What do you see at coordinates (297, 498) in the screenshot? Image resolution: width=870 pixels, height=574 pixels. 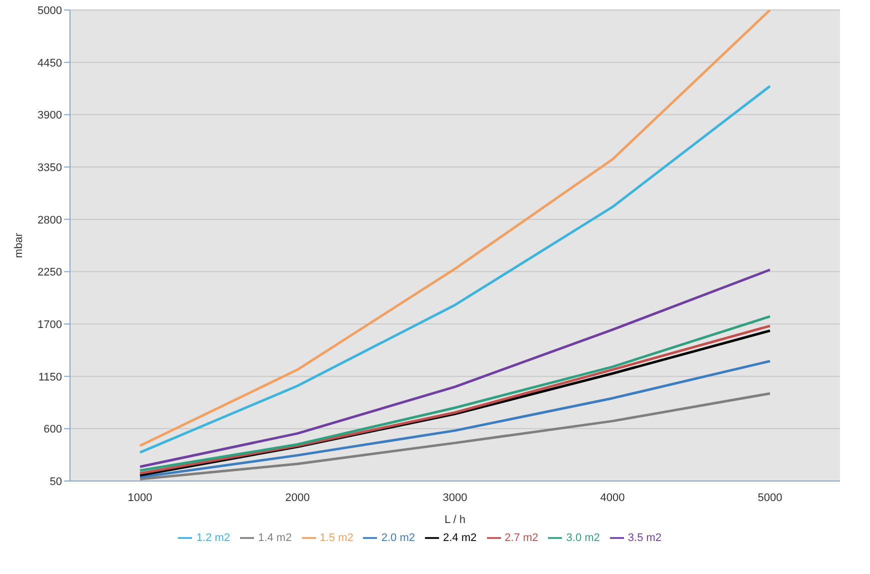 I see `x-tick-label: 2000` at bounding box center [297, 498].